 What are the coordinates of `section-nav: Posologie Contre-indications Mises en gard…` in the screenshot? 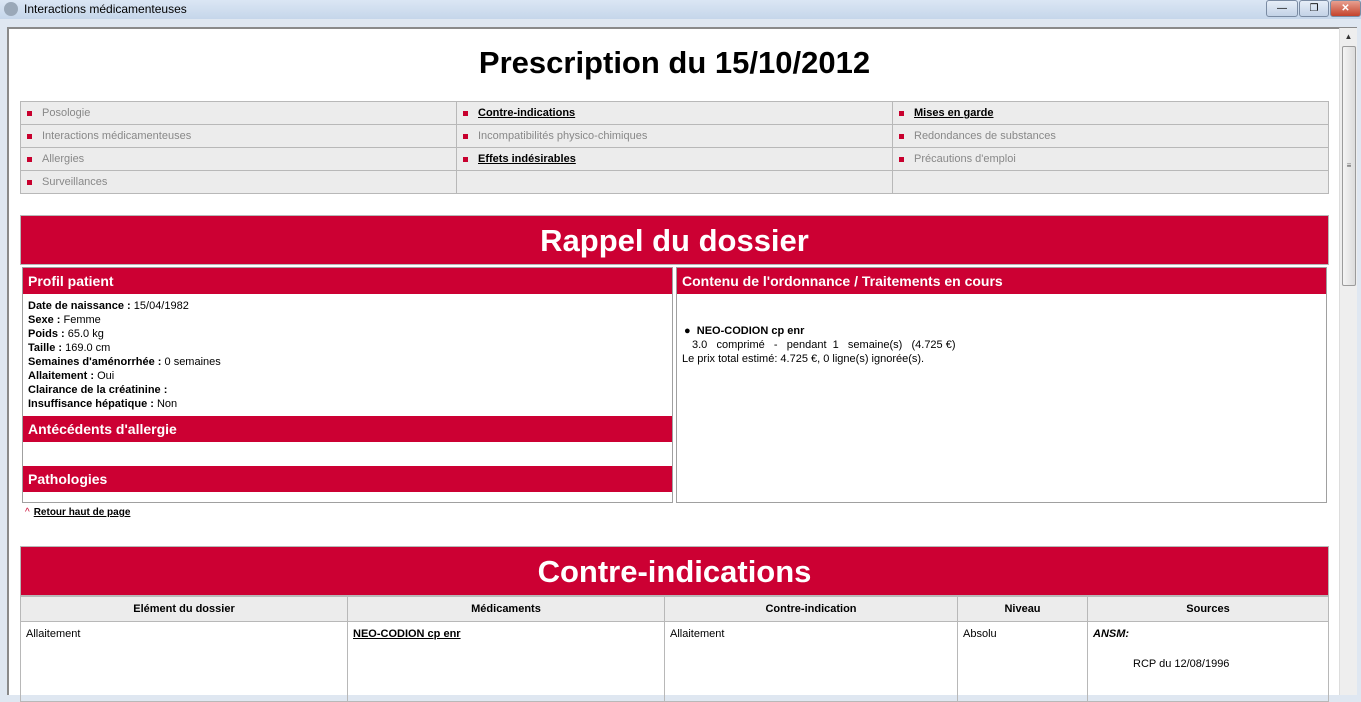 It's located at (674, 147).